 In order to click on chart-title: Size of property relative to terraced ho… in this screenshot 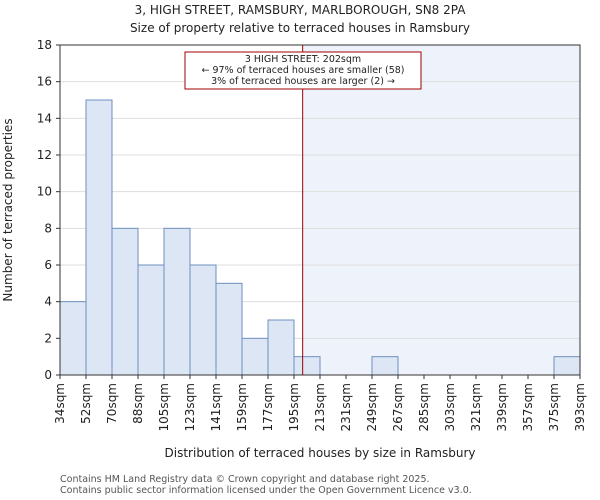, I will do `click(300, 28)`.